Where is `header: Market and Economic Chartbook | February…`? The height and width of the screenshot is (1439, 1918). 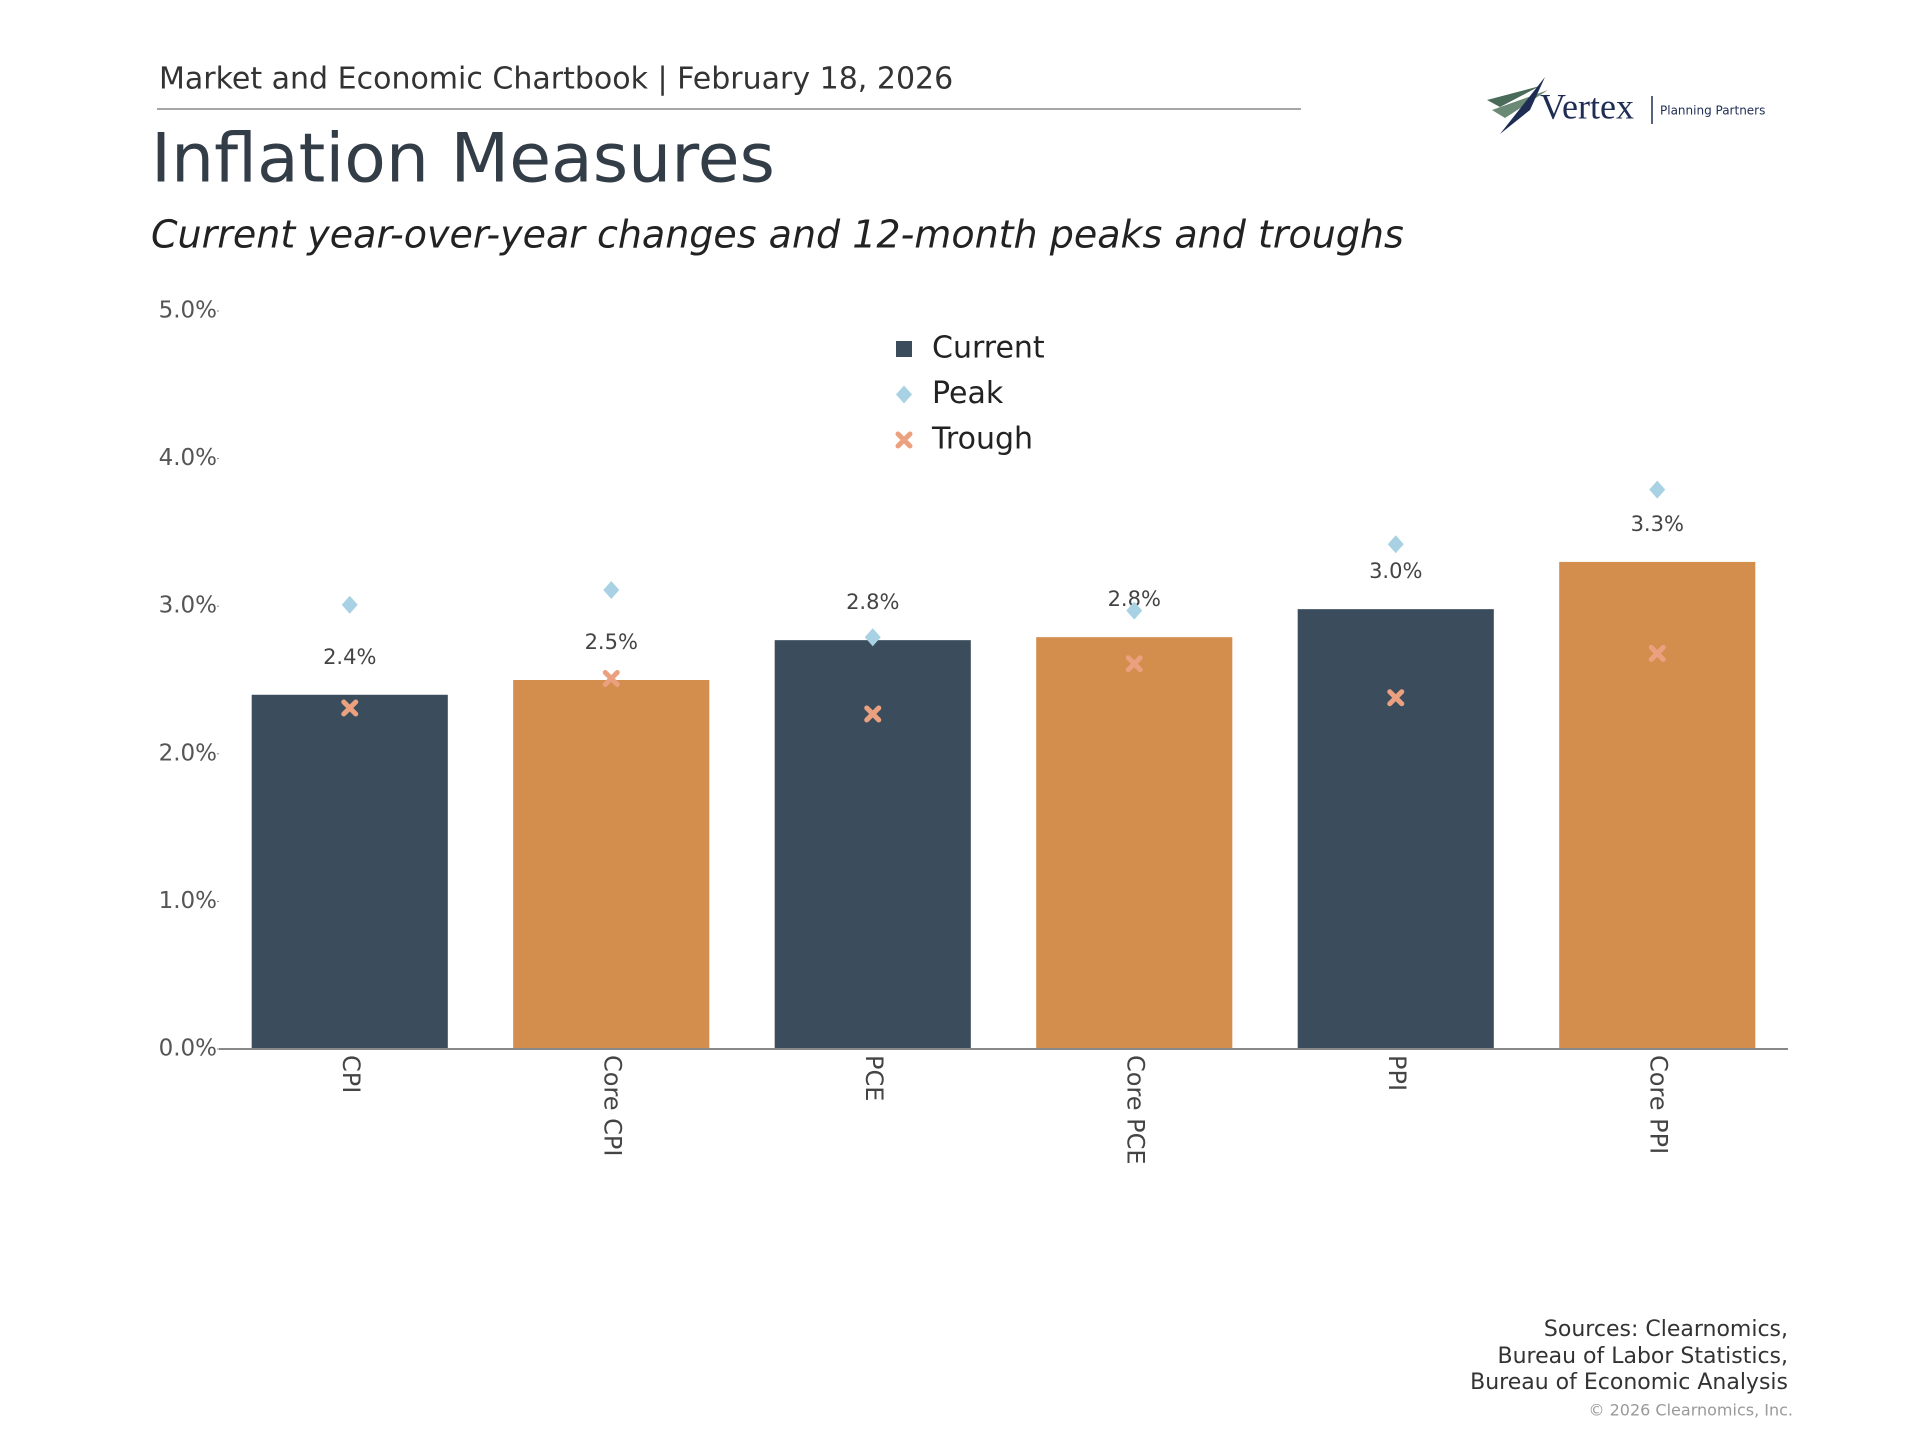 header: Market and Economic Chartbook | February… is located at coordinates (556, 79).